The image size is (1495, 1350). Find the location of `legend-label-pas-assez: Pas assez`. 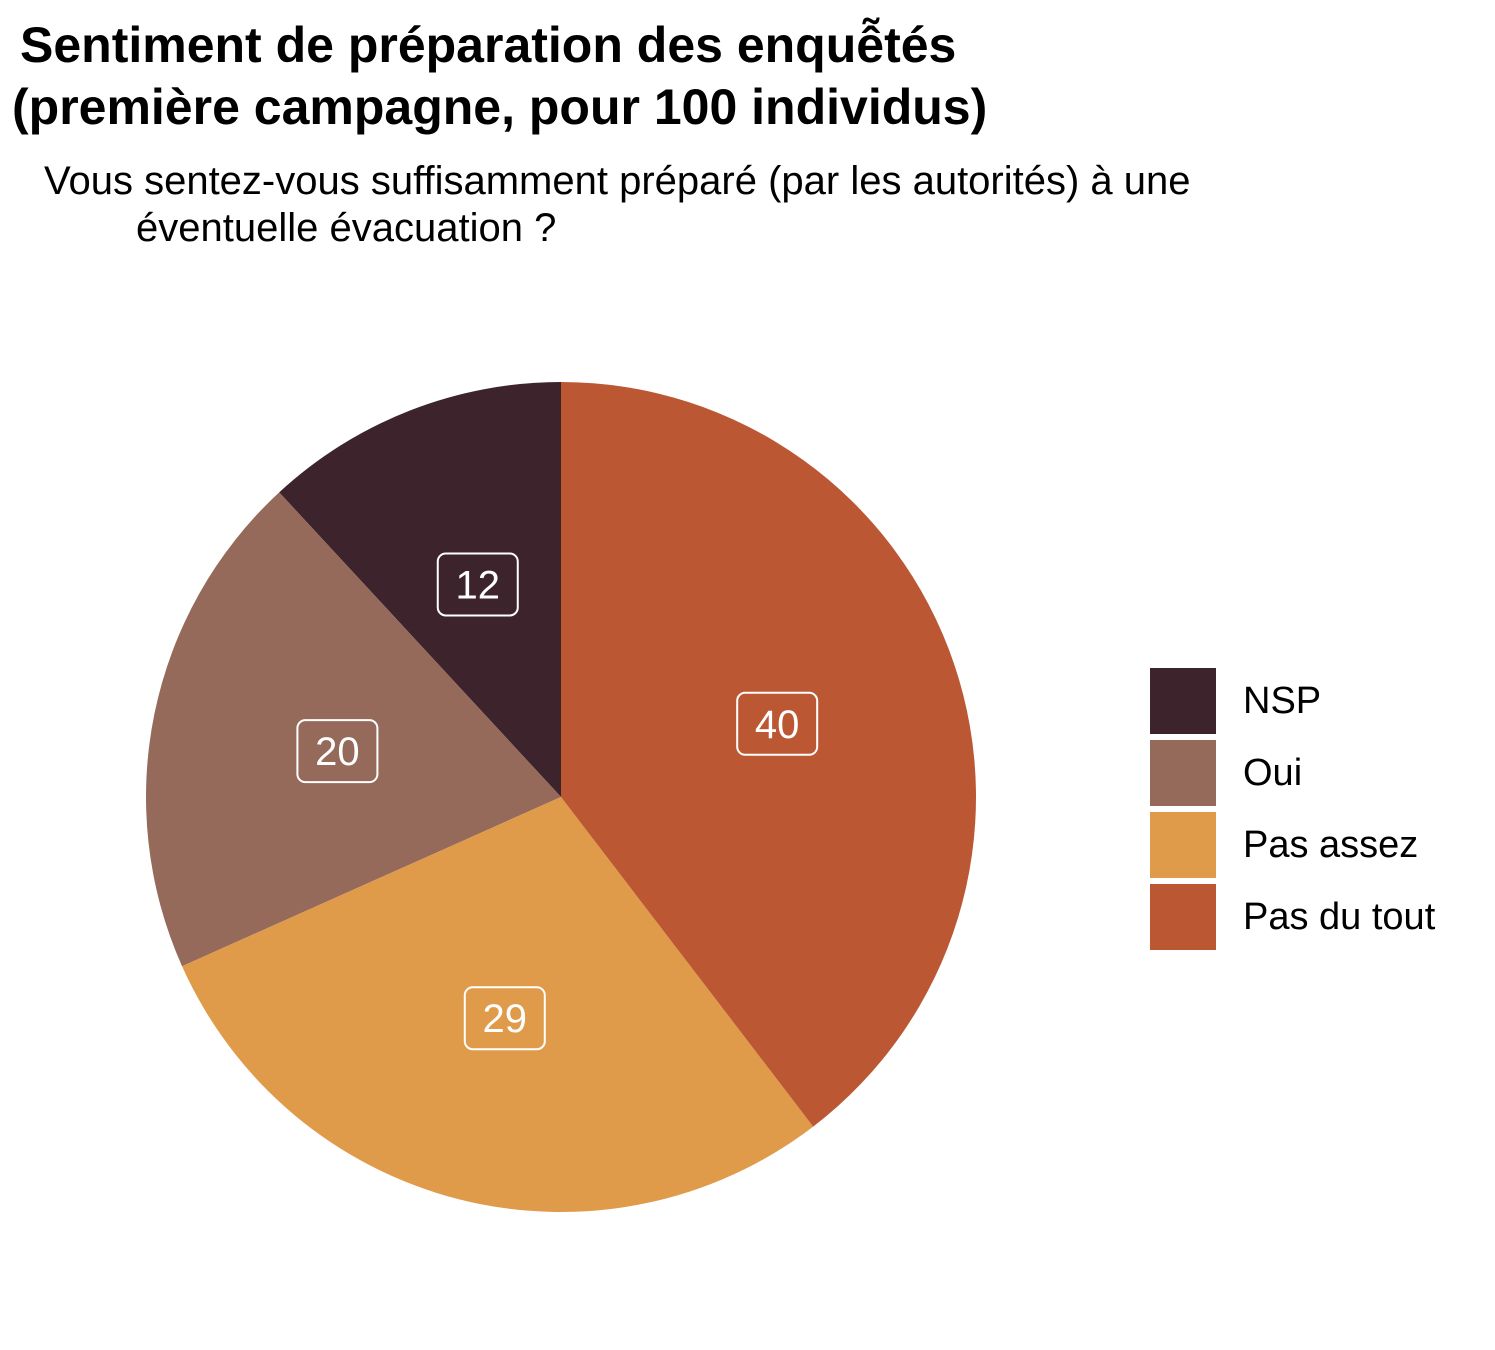

legend-label-pas-assez: Pas assez is located at coordinates (1331, 845).